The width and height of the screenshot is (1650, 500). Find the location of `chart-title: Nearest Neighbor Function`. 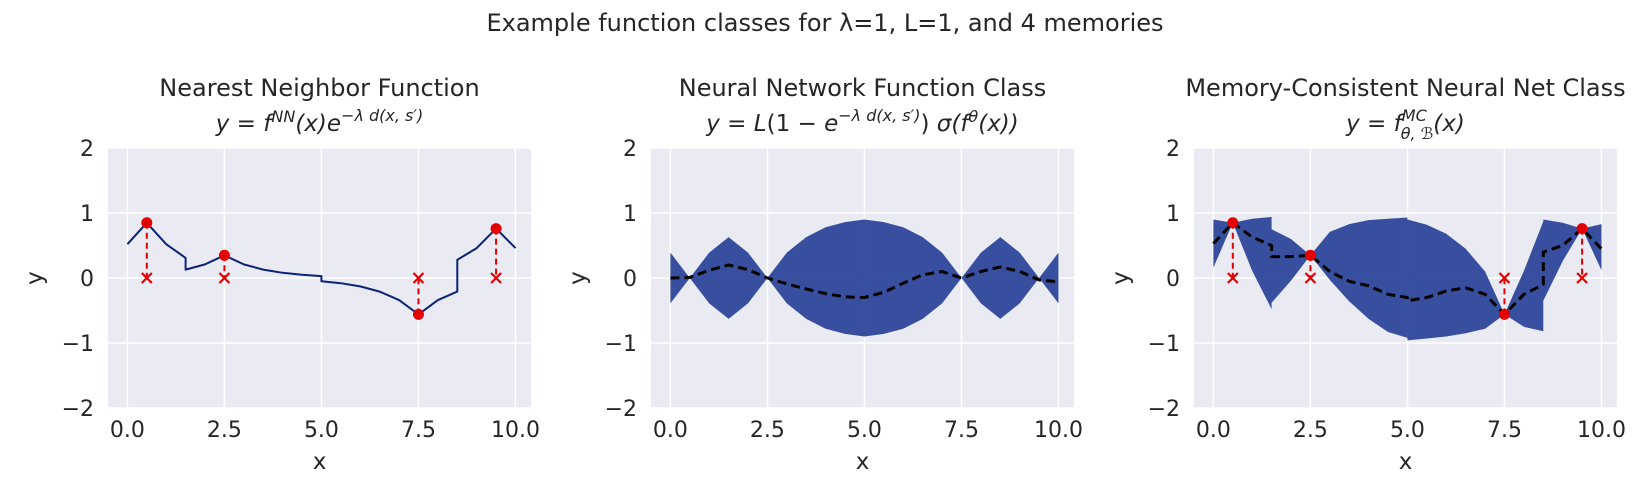

chart-title: Nearest Neighbor Function is located at coordinates (319, 88).